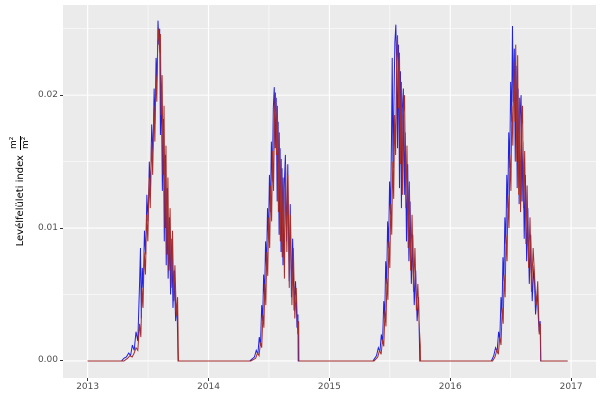 The width and height of the screenshot is (600, 400). I want to click on x-tick-label: 2013, so click(88, 387).